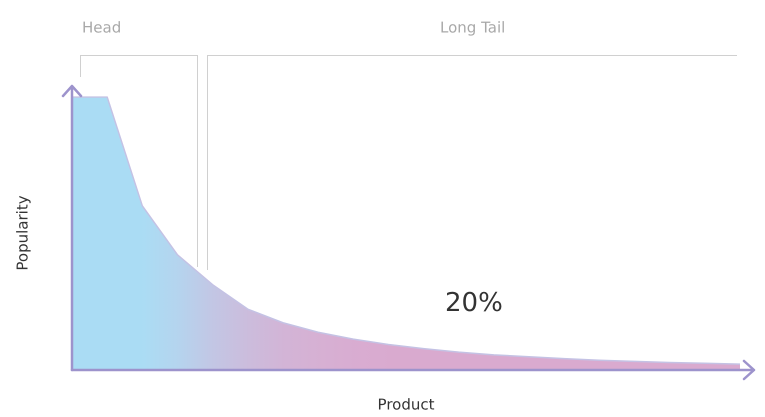  What do you see at coordinates (473, 27) in the screenshot?
I see `text: Long Tail` at bounding box center [473, 27].